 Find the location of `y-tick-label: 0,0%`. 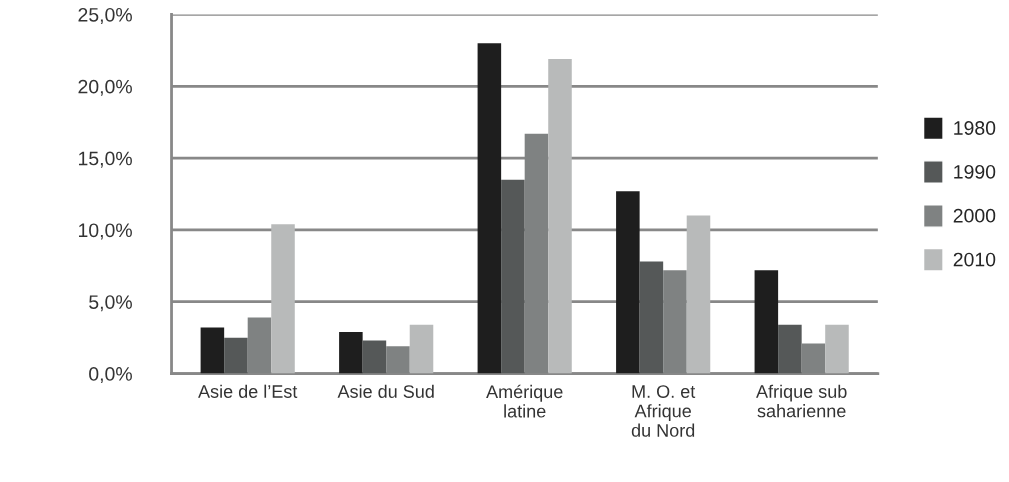

y-tick-label: 0,0% is located at coordinates (110, 375).